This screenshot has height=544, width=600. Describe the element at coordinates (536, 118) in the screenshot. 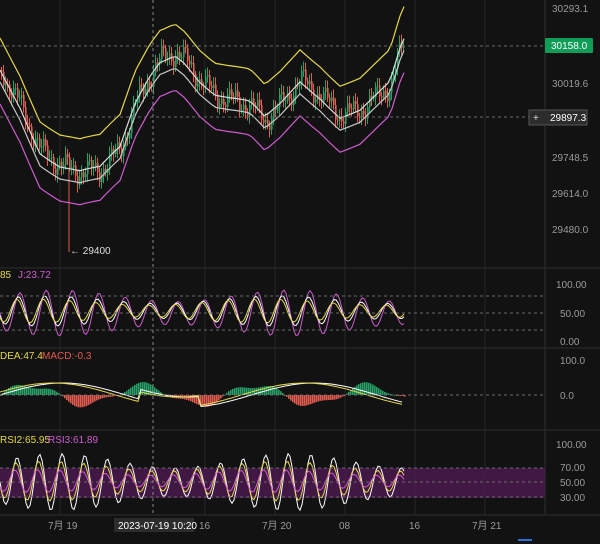

I see `crosshair-plus-icon: +` at that location.